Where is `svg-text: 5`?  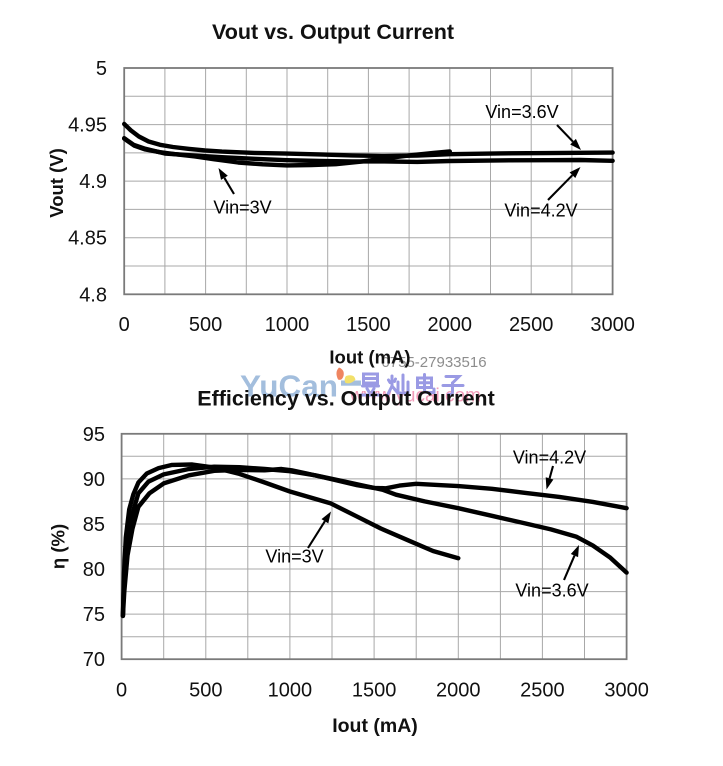 svg-text: 5 is located at coordinates (101, 69).